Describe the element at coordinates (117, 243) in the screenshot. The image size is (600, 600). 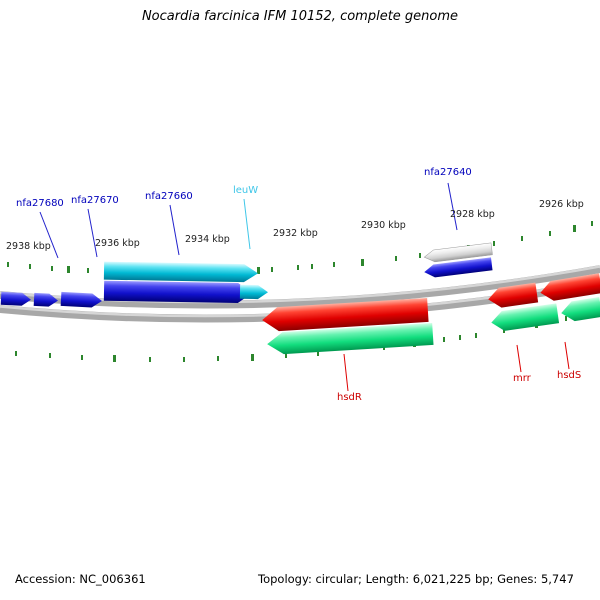
I see `scale-label-2936: 2936 kbp` at that location.